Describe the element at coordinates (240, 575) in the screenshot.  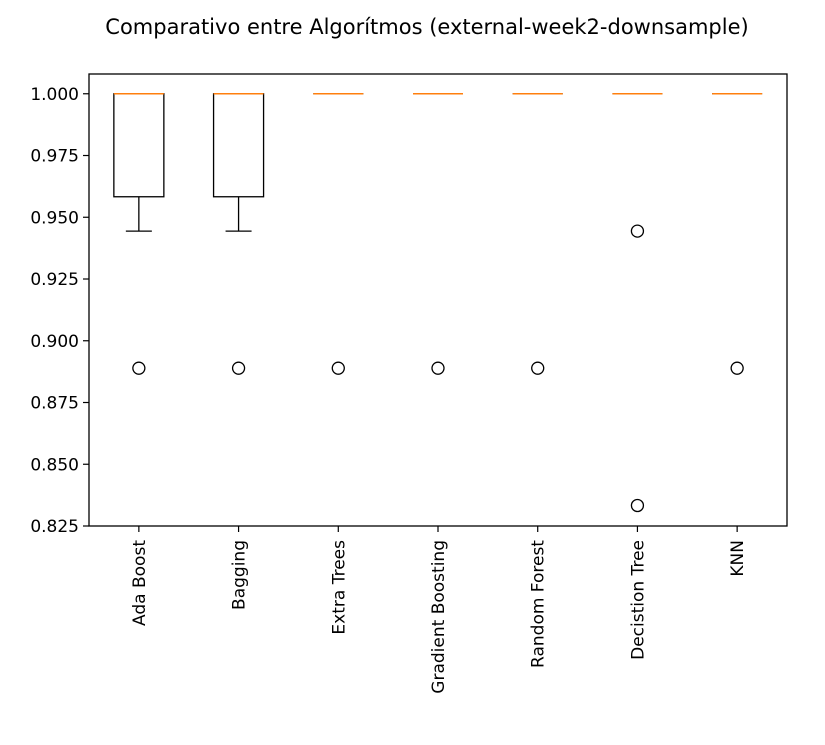
I see `x-tick-label-1: Bagging` at that location.